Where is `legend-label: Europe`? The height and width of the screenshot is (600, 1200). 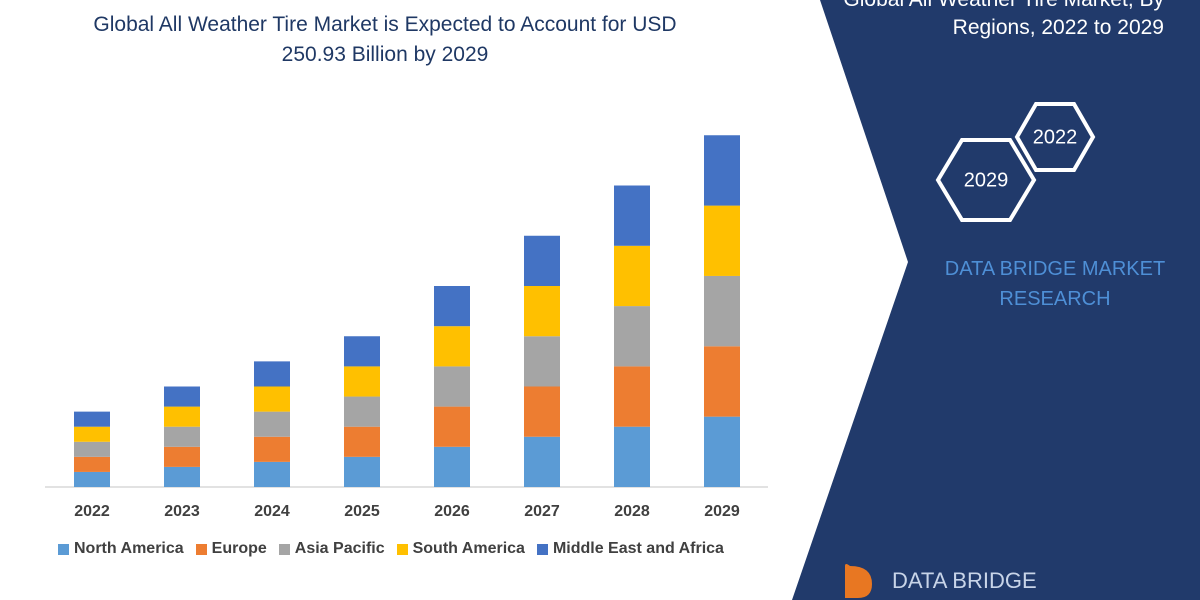 legend-label: Europe is located at coordinates (239, 548).